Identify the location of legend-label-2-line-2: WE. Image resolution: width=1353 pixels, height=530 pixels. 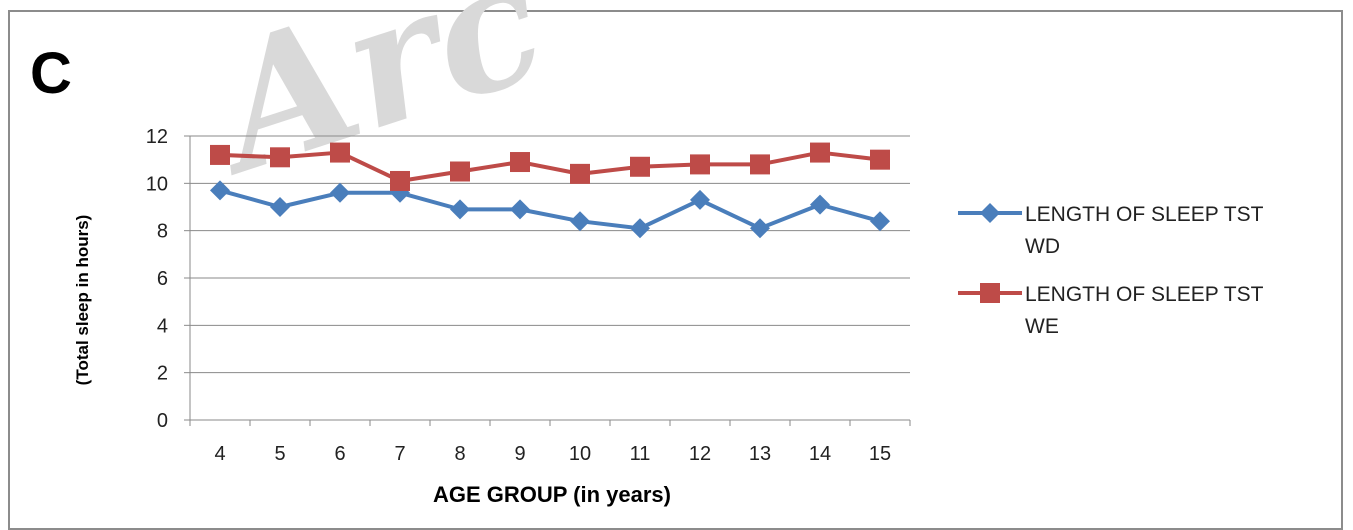
(1042, 326).